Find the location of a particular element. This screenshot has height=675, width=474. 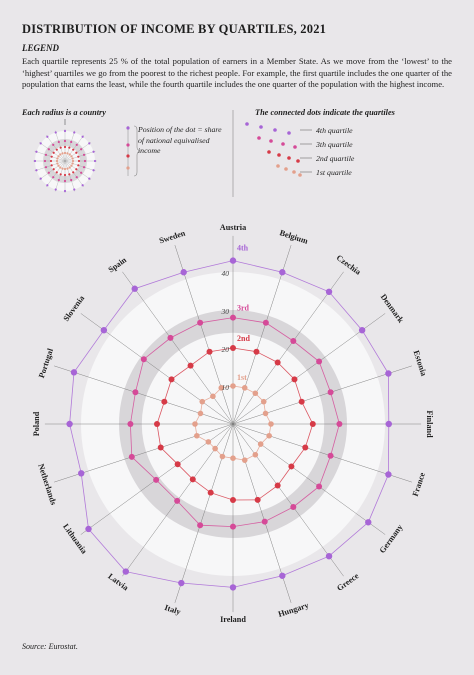

point-2nd-estonia is located at coordinates (301, 401).